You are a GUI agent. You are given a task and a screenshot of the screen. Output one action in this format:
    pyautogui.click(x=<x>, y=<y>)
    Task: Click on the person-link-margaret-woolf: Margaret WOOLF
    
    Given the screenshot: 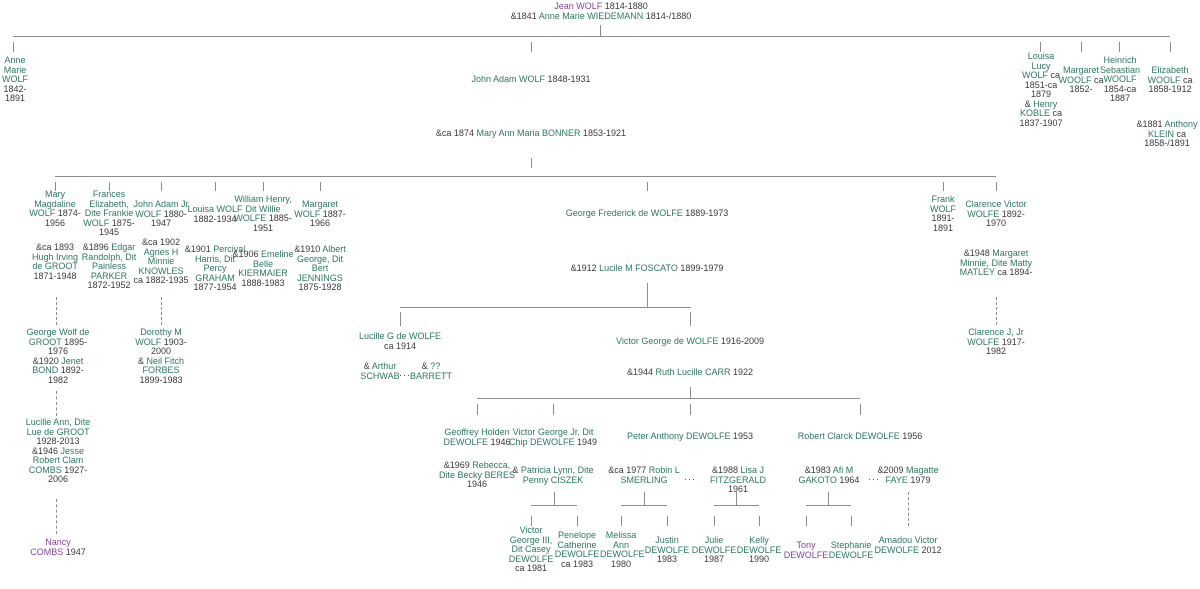 What is the action you would take?
    pyautogui.click(x=1078, y=75)
    